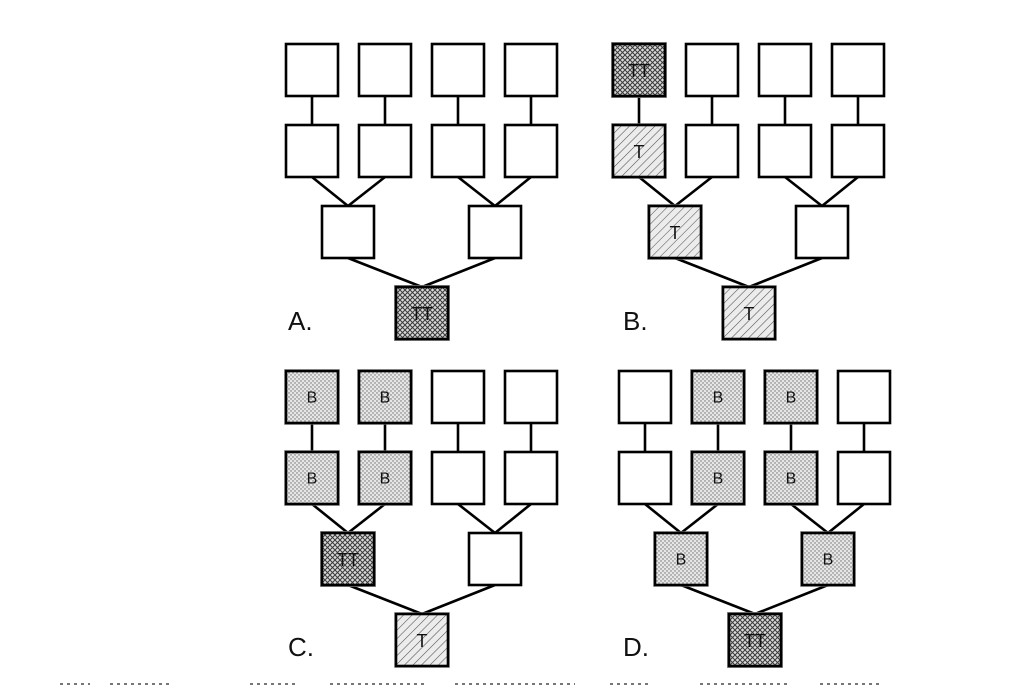  Describe the element at coordinates (490, 683) in the screenshot. I see `bottom-cut-off-text-fragment` at that location.